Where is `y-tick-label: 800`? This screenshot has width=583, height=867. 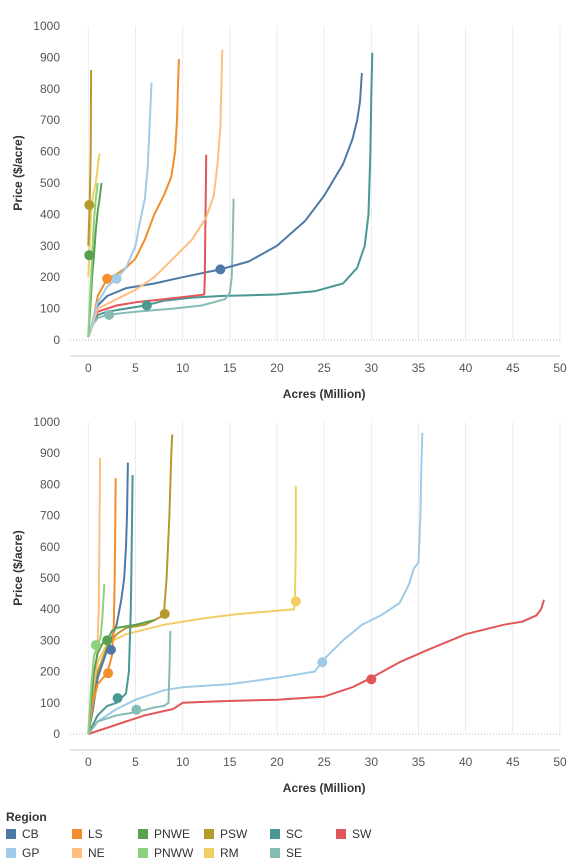
y-tick-label: 800 is located at coordinates (50, 484).